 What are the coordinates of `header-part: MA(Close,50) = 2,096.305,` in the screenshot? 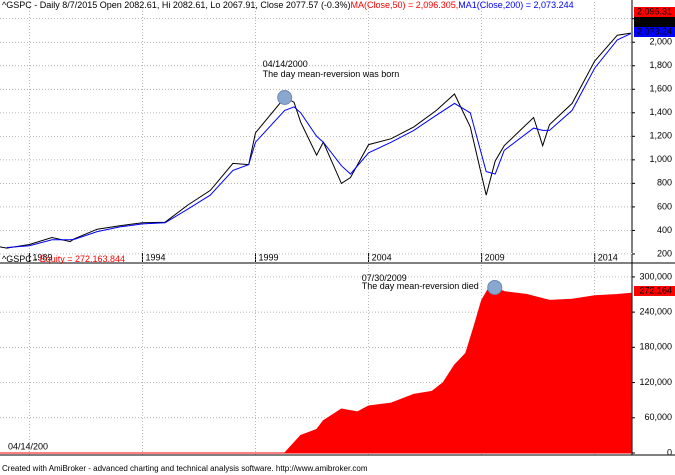 It's located at (404, 5).